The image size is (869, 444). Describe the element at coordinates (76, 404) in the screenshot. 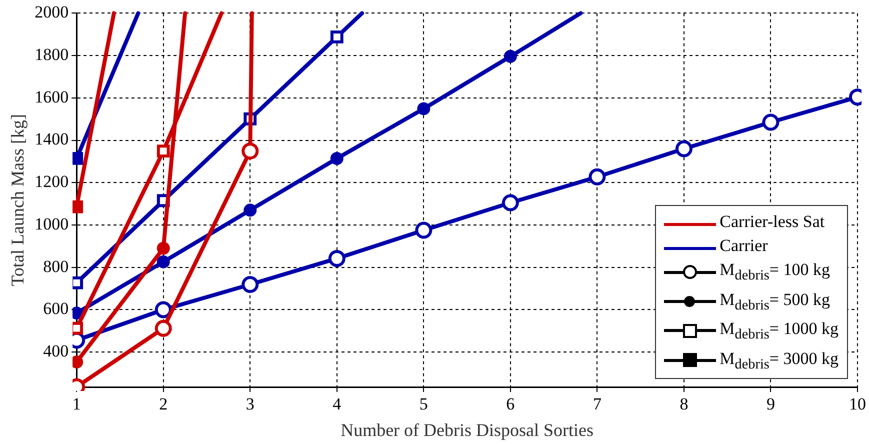

I see `x-tick-label: 1` at that location.